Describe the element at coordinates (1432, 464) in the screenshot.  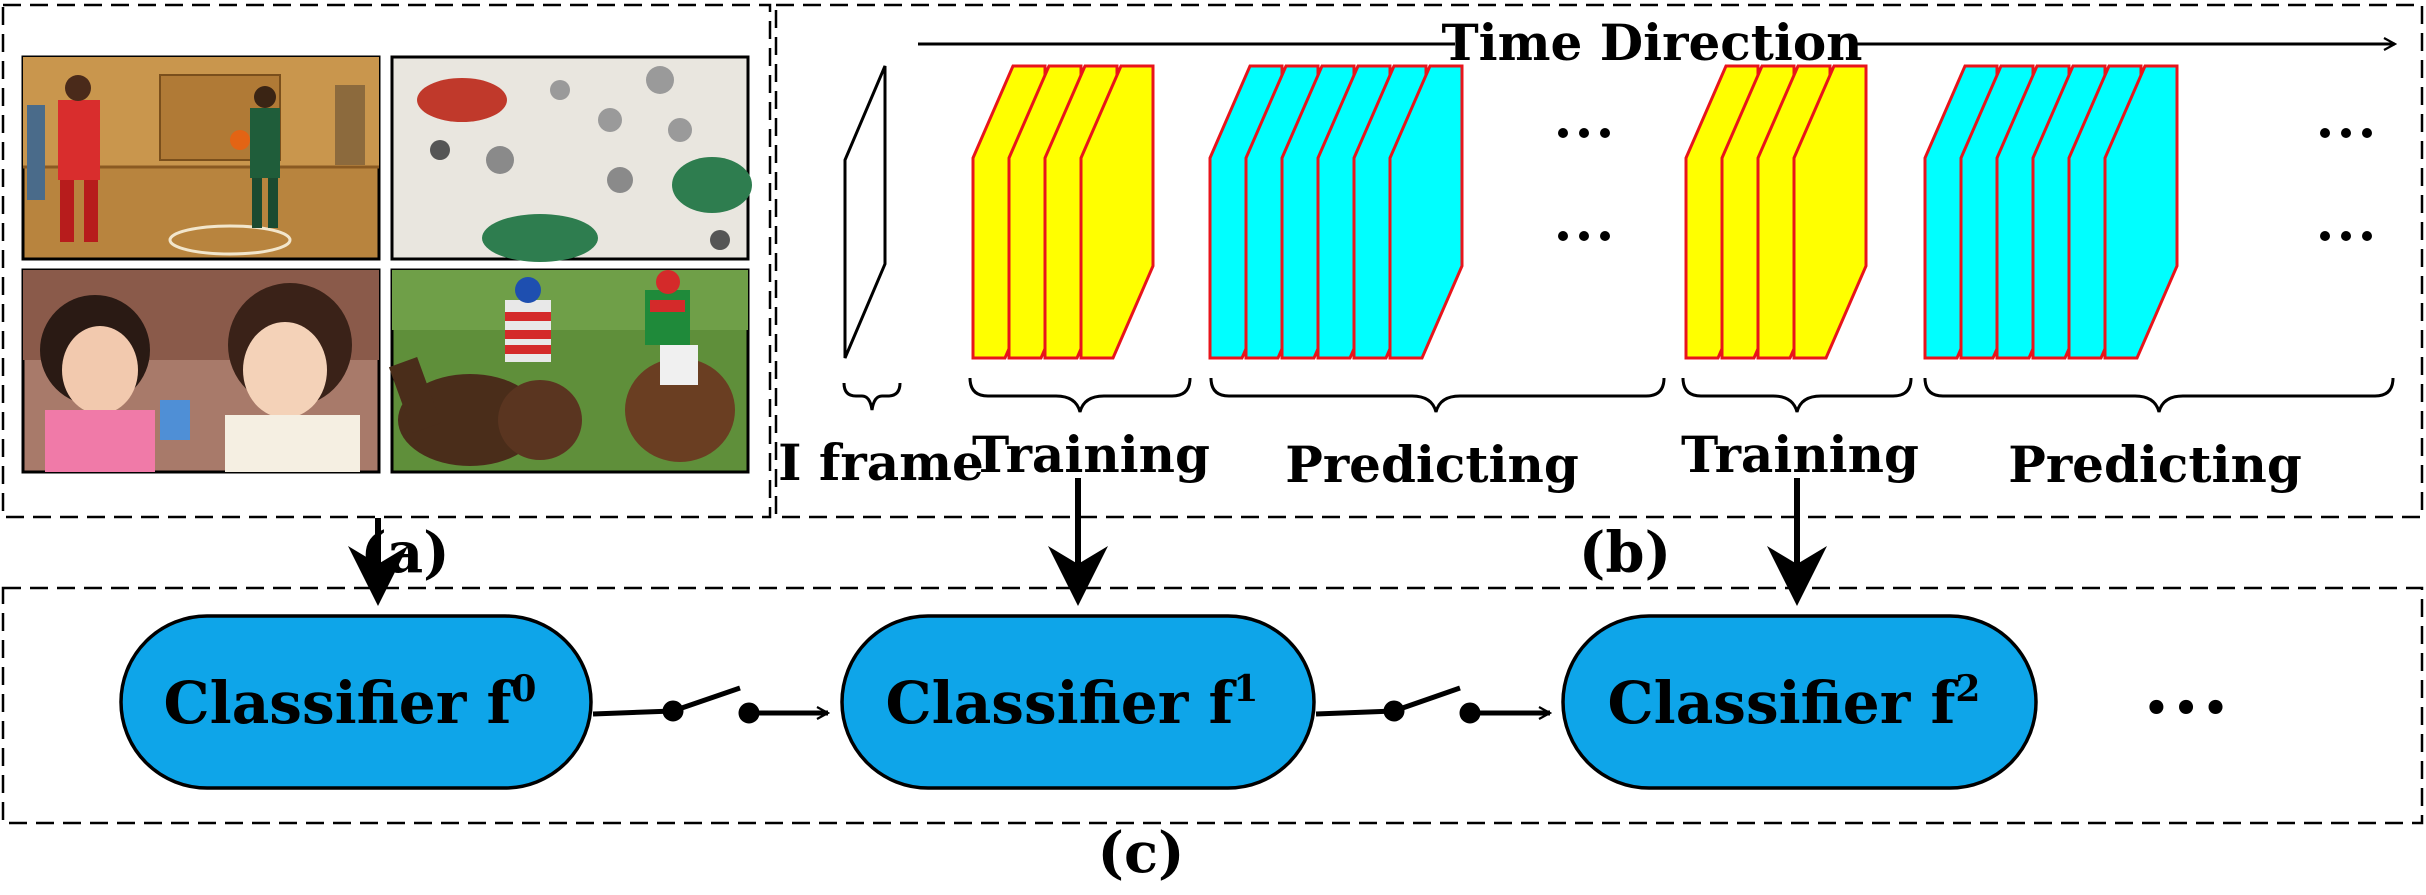
I see `segment-label-predicting-1: Predicting` at that location.